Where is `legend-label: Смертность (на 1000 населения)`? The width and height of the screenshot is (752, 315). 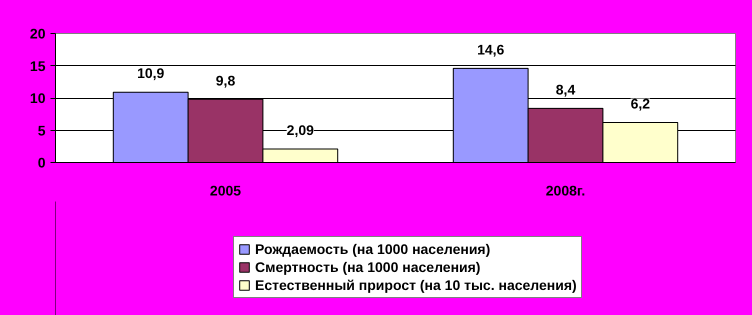 legend-label: Смертность (на 1000 населения) is located at coordinates (367, 267).